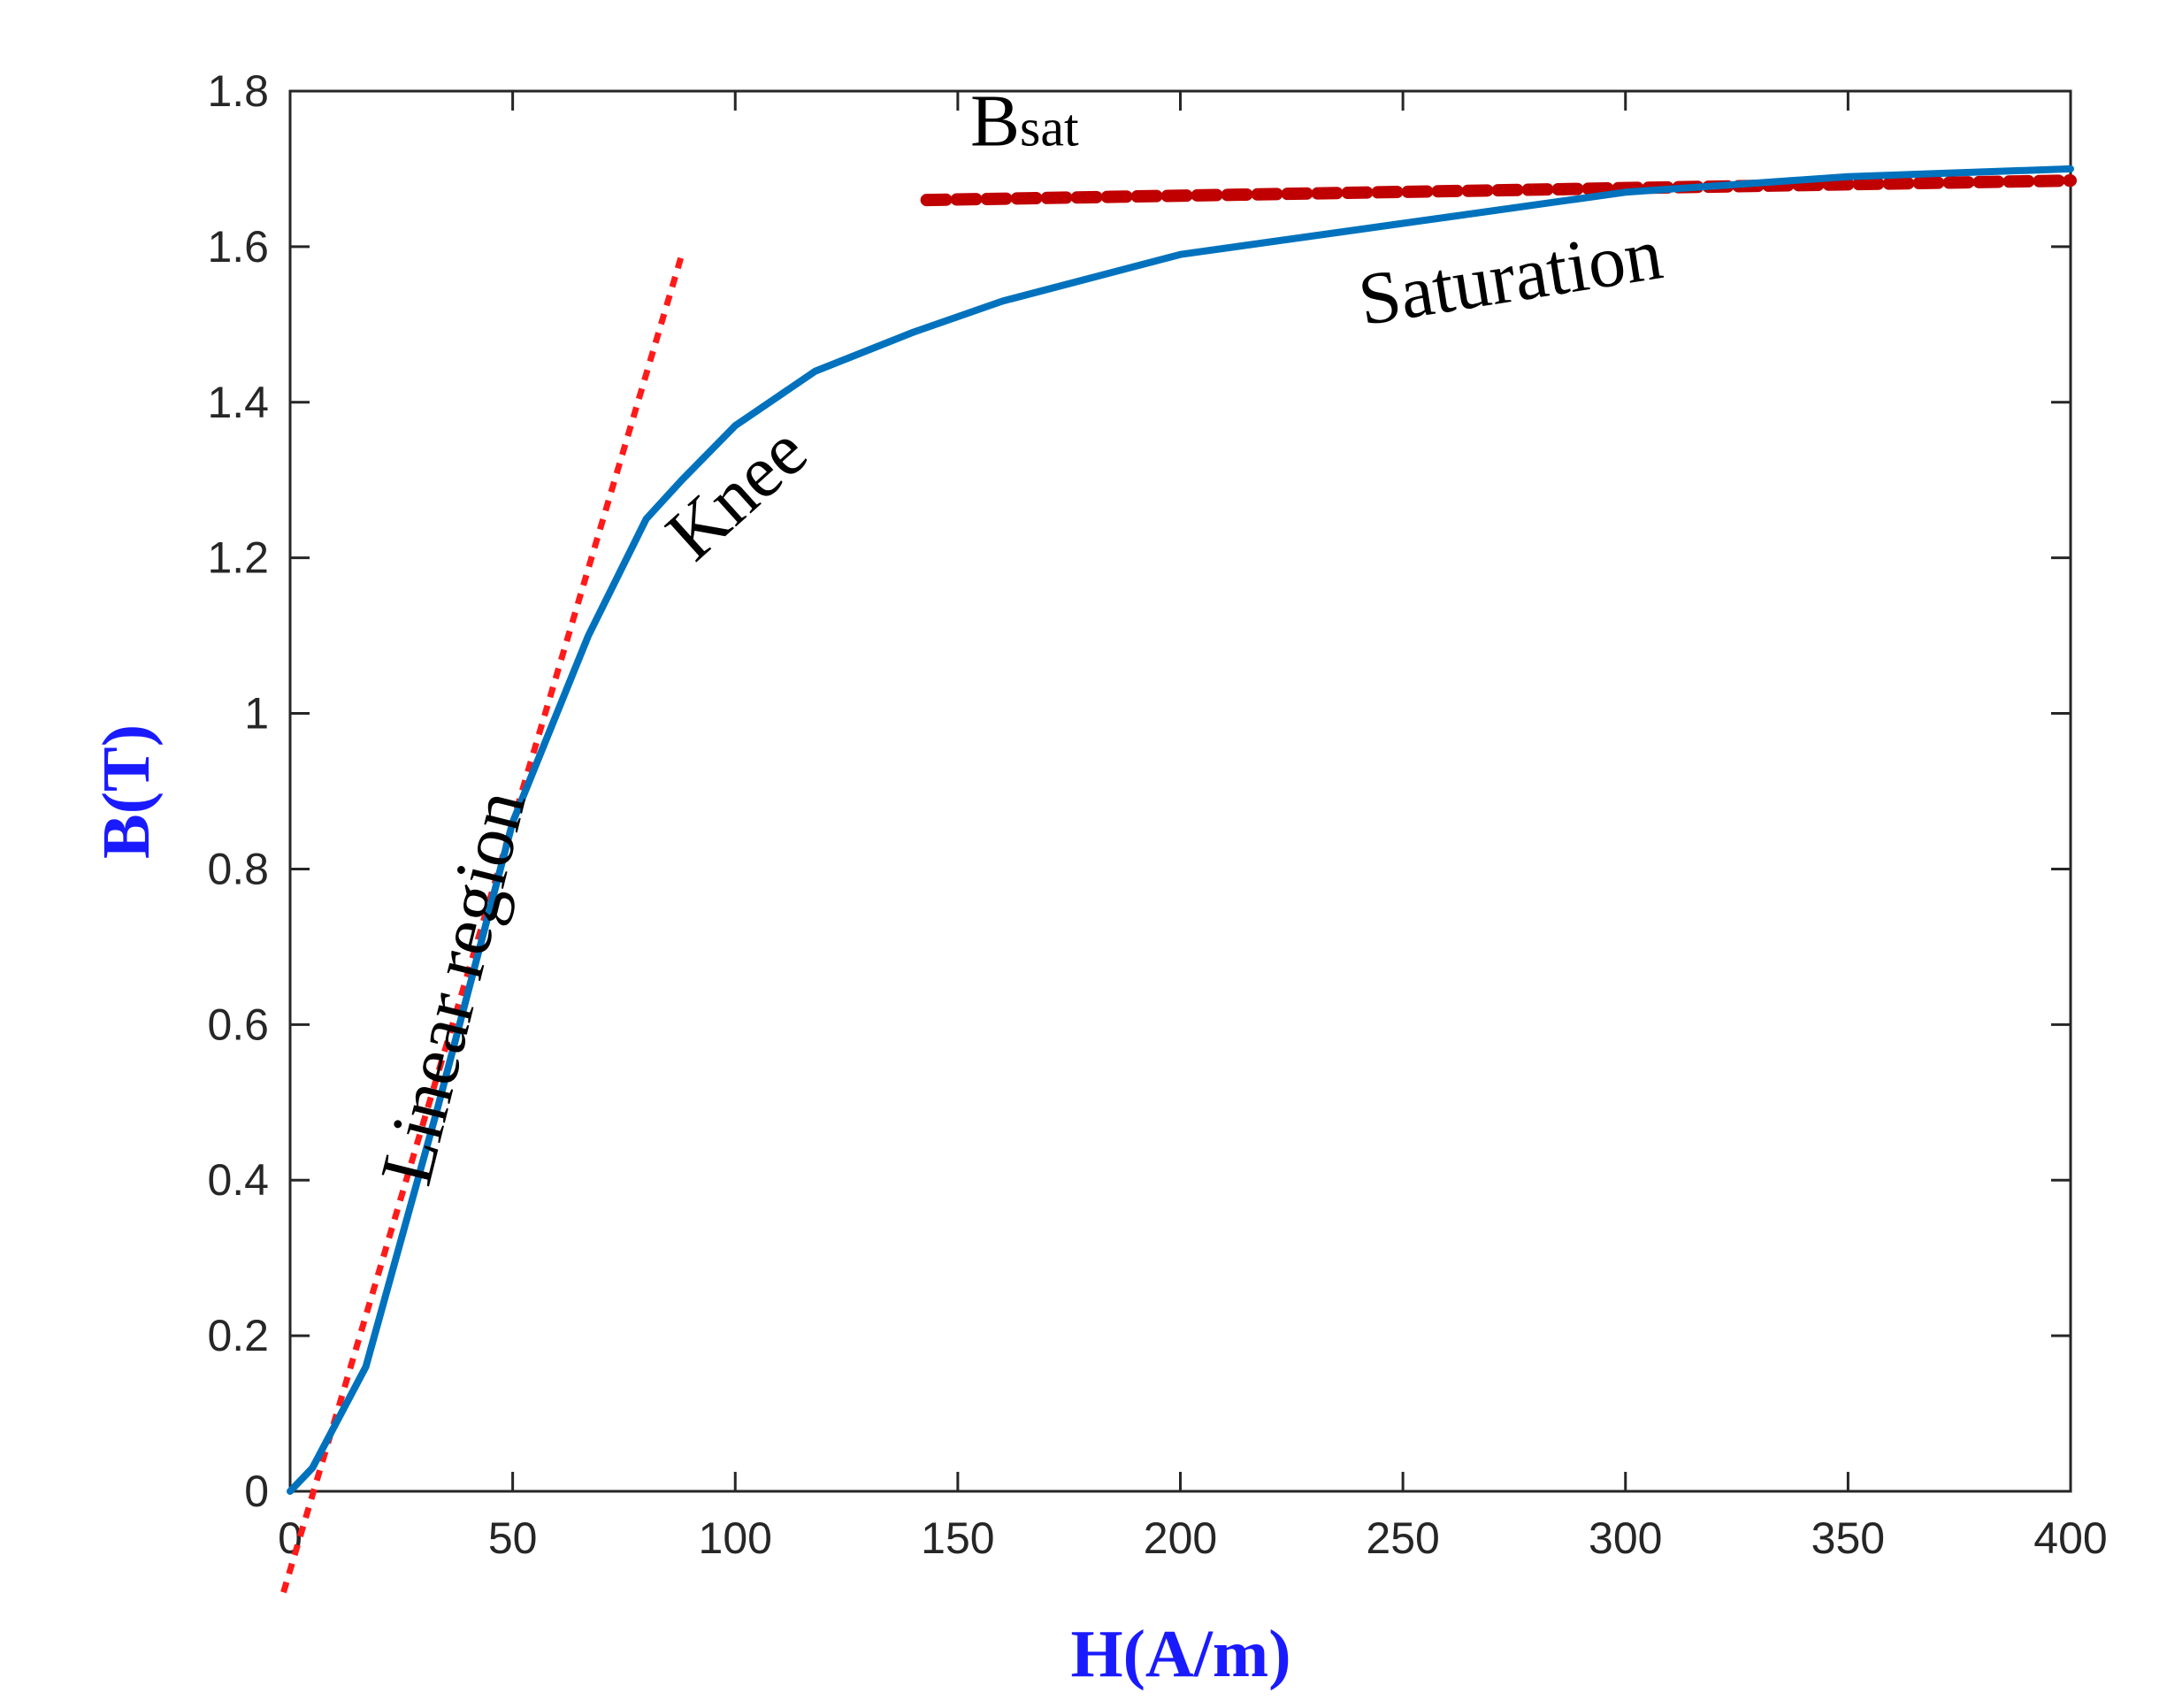 Image resolution: width=2167 pixels, height=1708 pixels. I want to click on y-tick-label: 0.4, so click(238, 1180).